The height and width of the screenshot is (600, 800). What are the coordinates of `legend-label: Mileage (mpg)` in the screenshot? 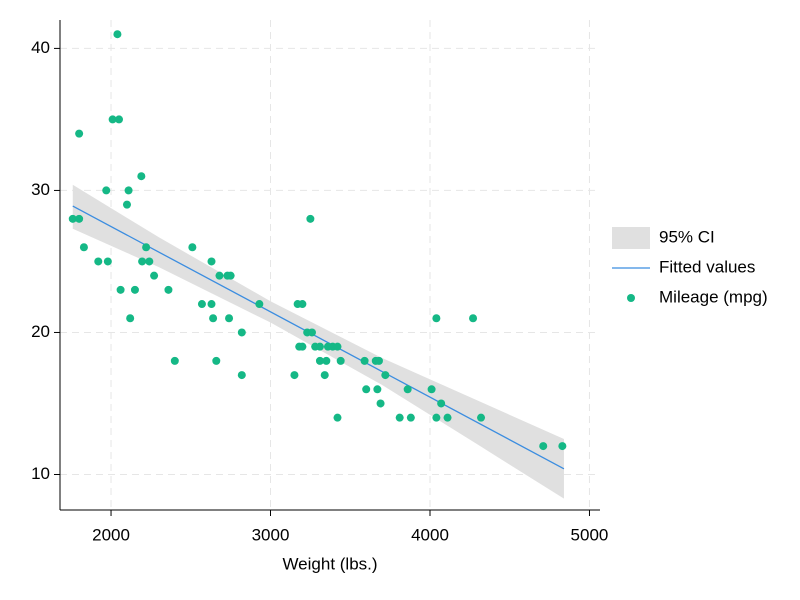 It's located at (713, 296).